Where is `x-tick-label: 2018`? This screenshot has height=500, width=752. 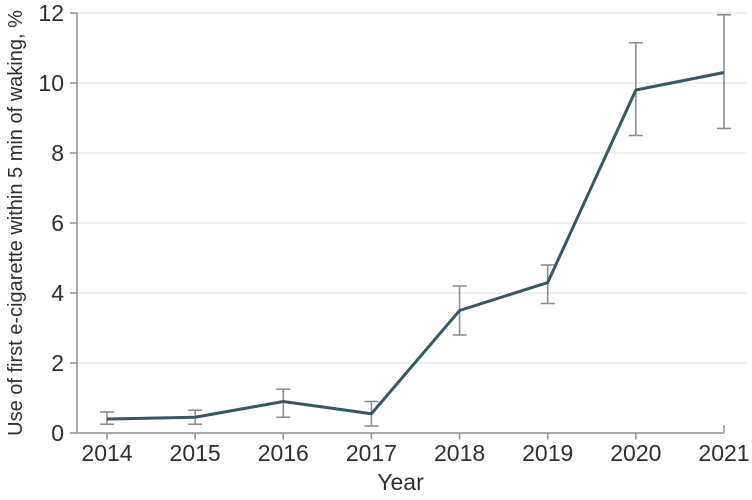
x-tick-label: 2018 is located at coordinates (459, 453).